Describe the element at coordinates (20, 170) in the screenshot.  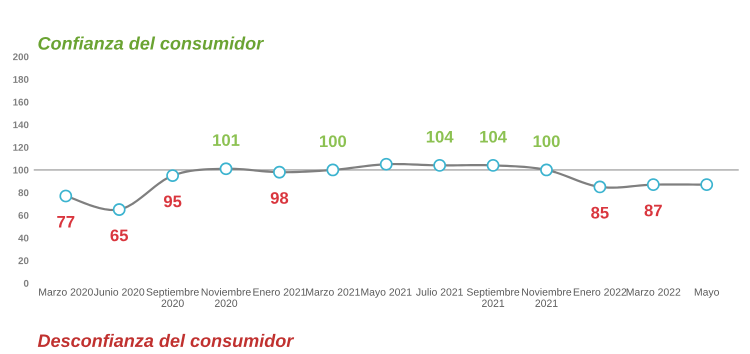
I see `y-tick-label: 100` at that location.